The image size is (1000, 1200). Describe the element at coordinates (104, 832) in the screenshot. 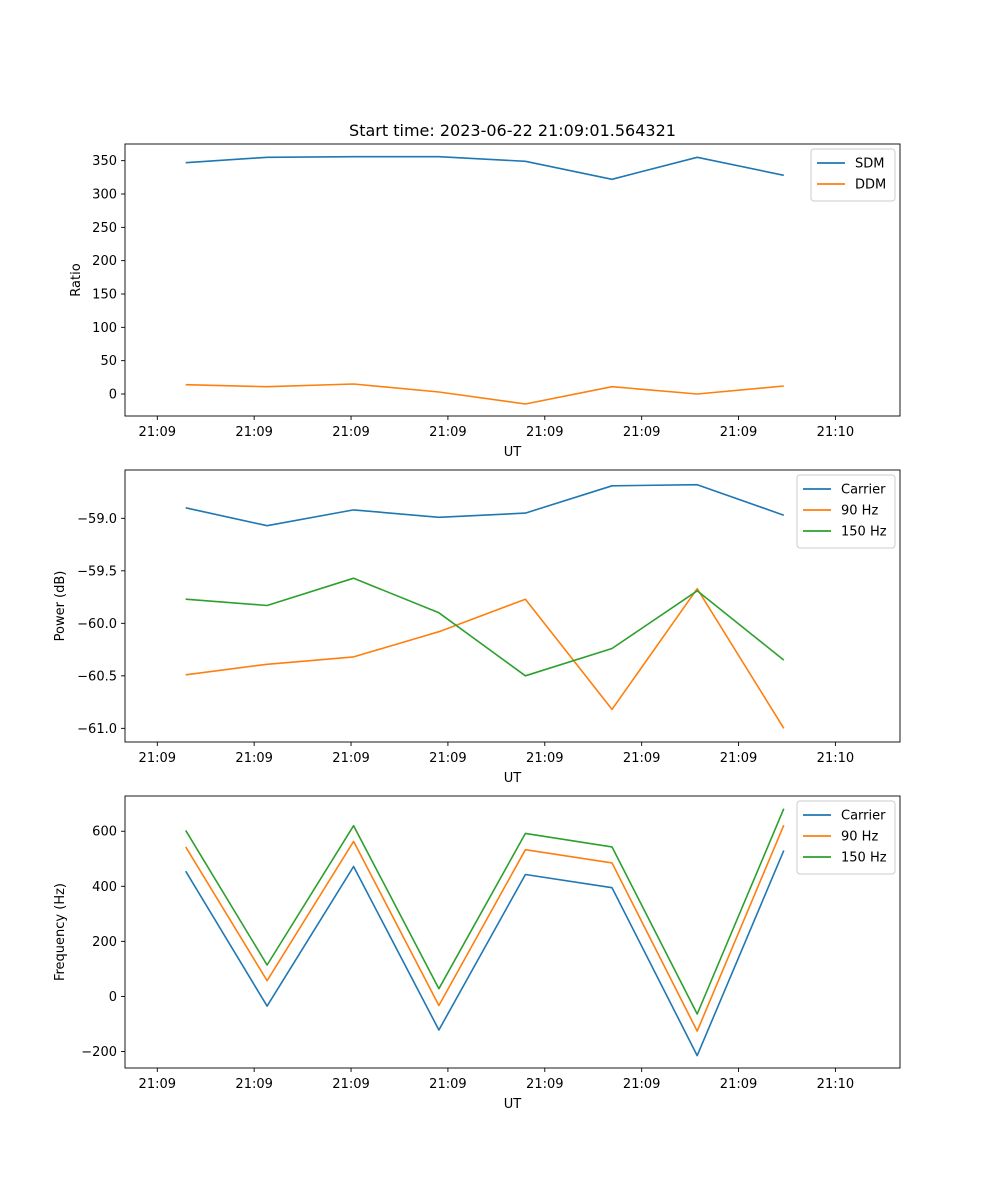

I see `y-tick-label: 600` at that location.